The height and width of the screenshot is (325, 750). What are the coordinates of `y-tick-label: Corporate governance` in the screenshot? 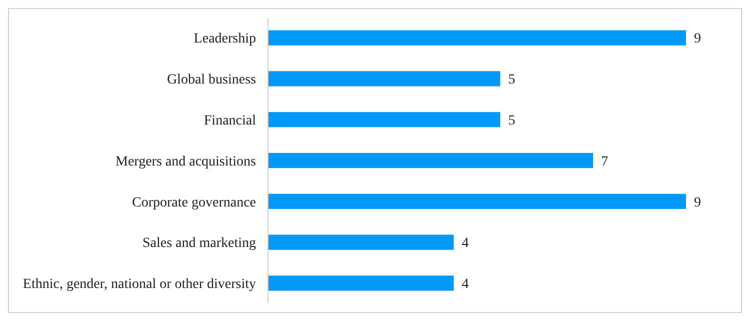 It's located at (194, 202).